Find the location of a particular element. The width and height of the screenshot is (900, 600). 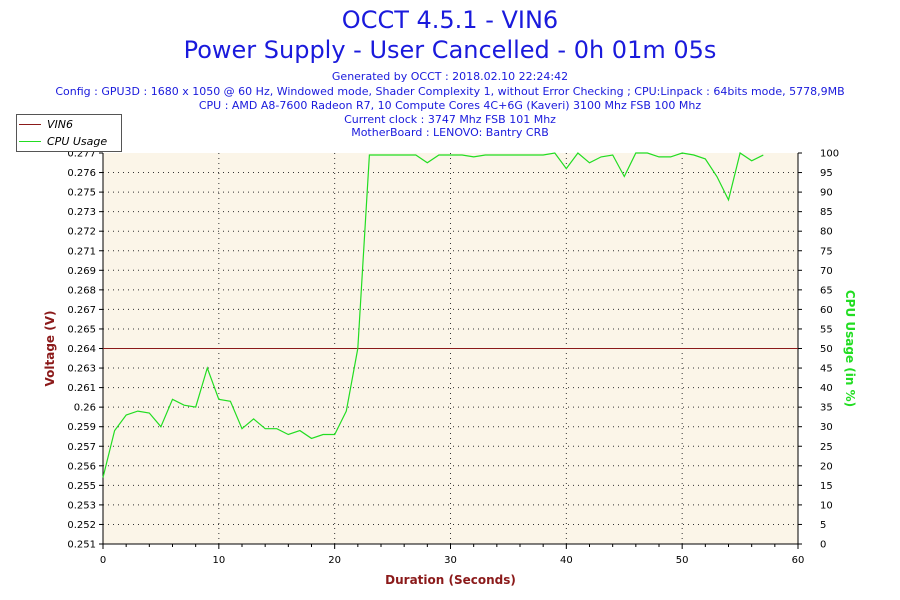

right-axis-title: CPU Usage (in %) is located at coordinates (850, 348).